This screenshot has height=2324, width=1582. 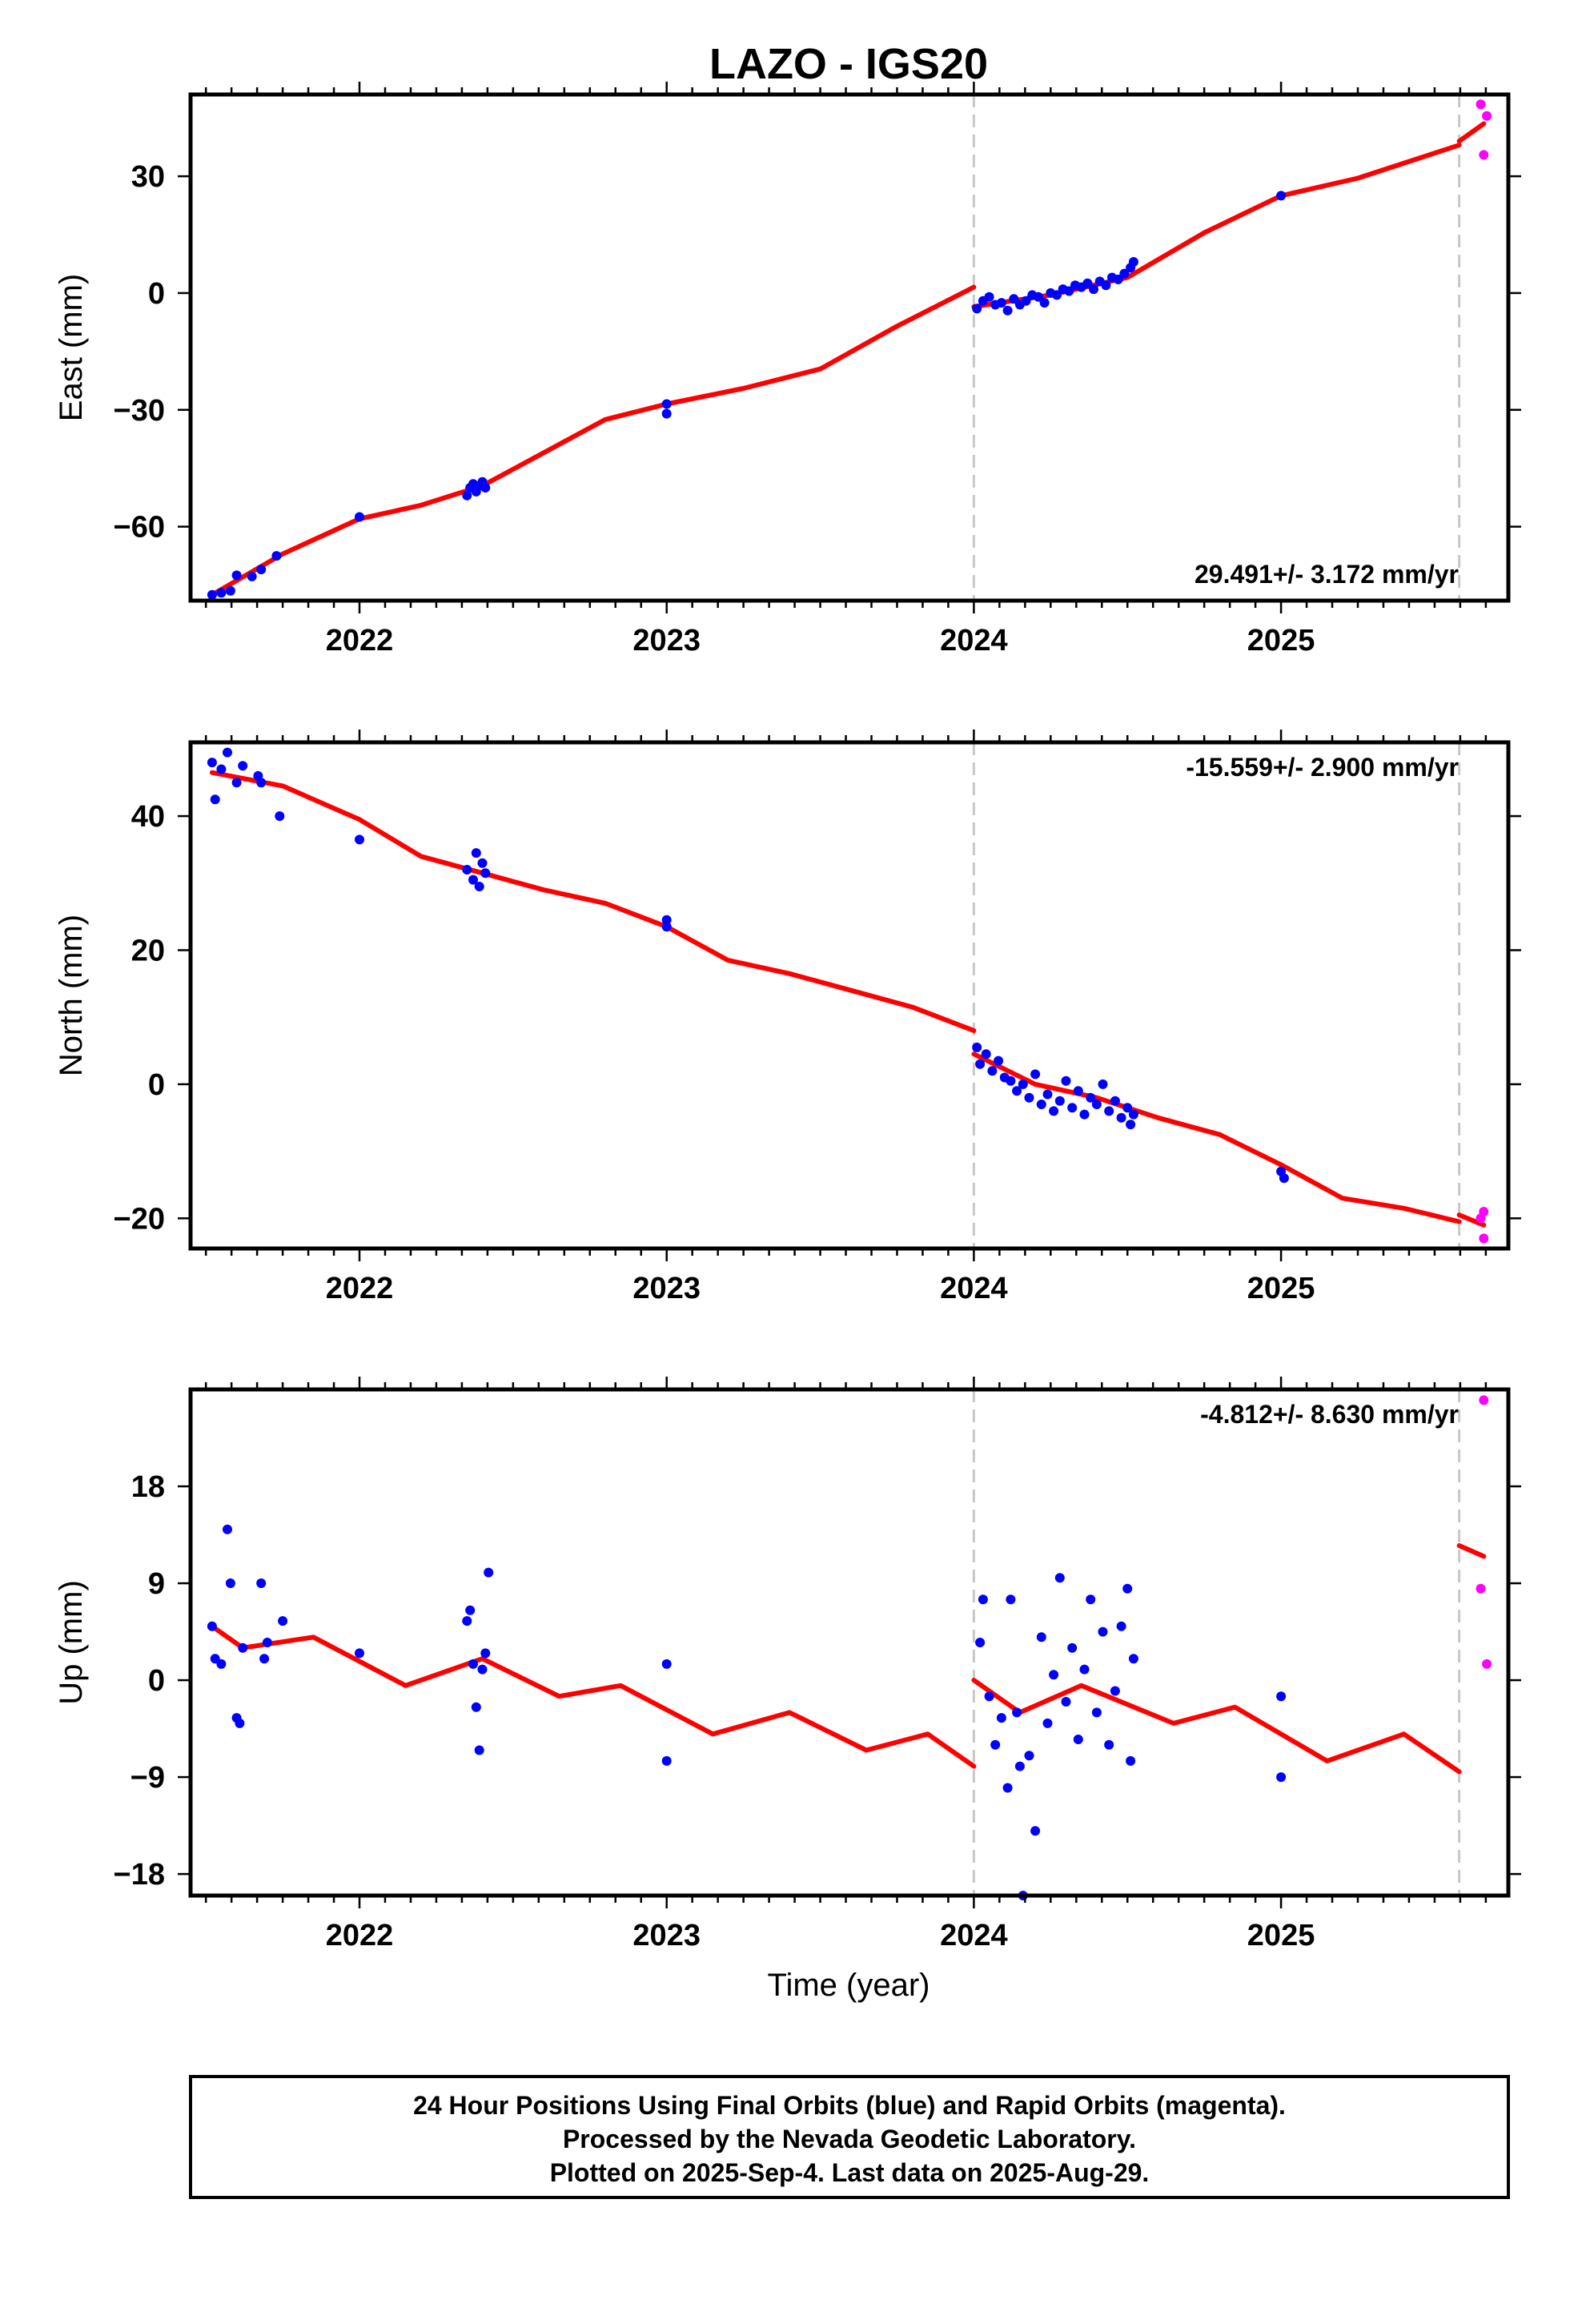 What do you see at coordinates (148, 177) in the screenshot?
I see `y-tick-label: 30` at bounding box center [148, 177].